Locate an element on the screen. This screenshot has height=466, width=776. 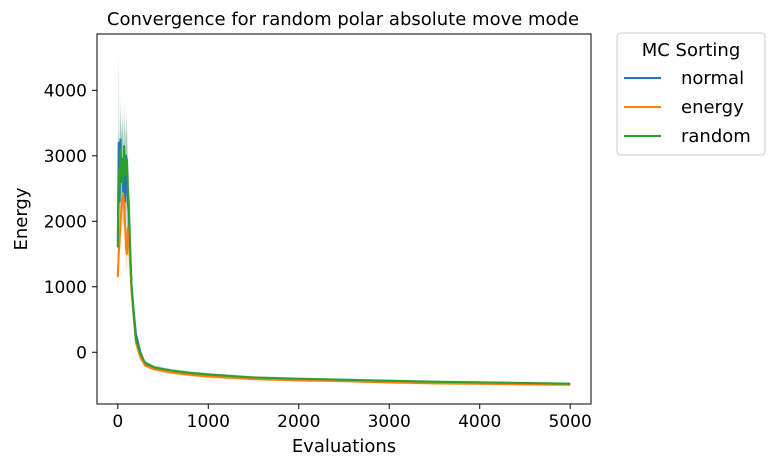
x-axis-label: Evaluations is located at coordinates (344, 446).